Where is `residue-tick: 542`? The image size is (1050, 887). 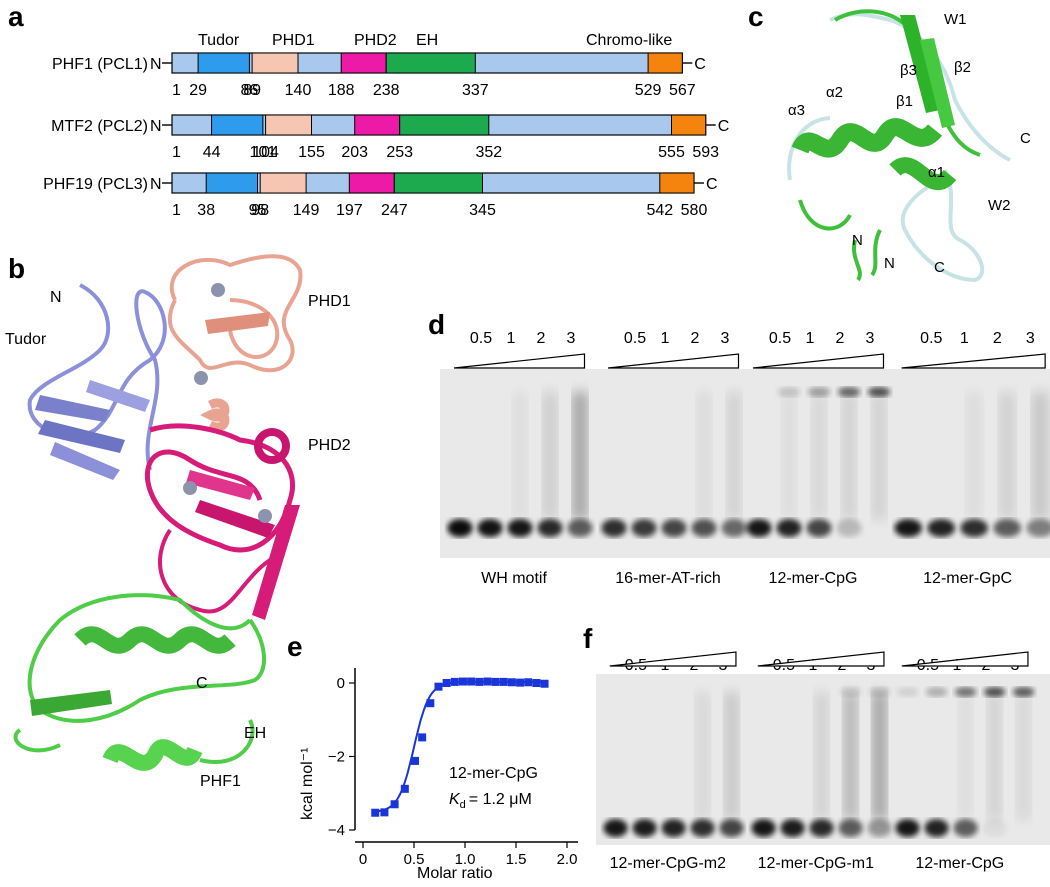
residue-tick: 542 is located at coordinates (659, 210).